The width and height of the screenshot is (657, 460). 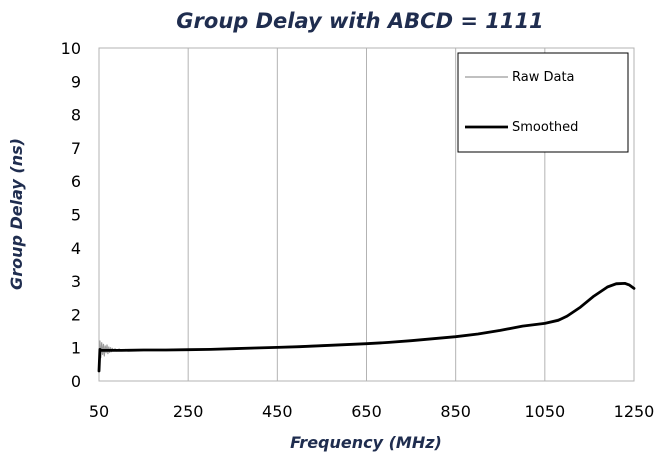 I want to click on x-tick-label-4: 850, so click(x=455, y=411).